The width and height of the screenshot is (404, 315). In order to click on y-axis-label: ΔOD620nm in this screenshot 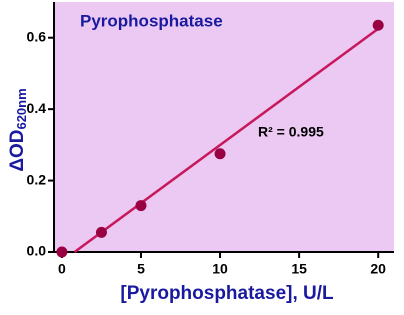, I will do `click(18, 129)`.